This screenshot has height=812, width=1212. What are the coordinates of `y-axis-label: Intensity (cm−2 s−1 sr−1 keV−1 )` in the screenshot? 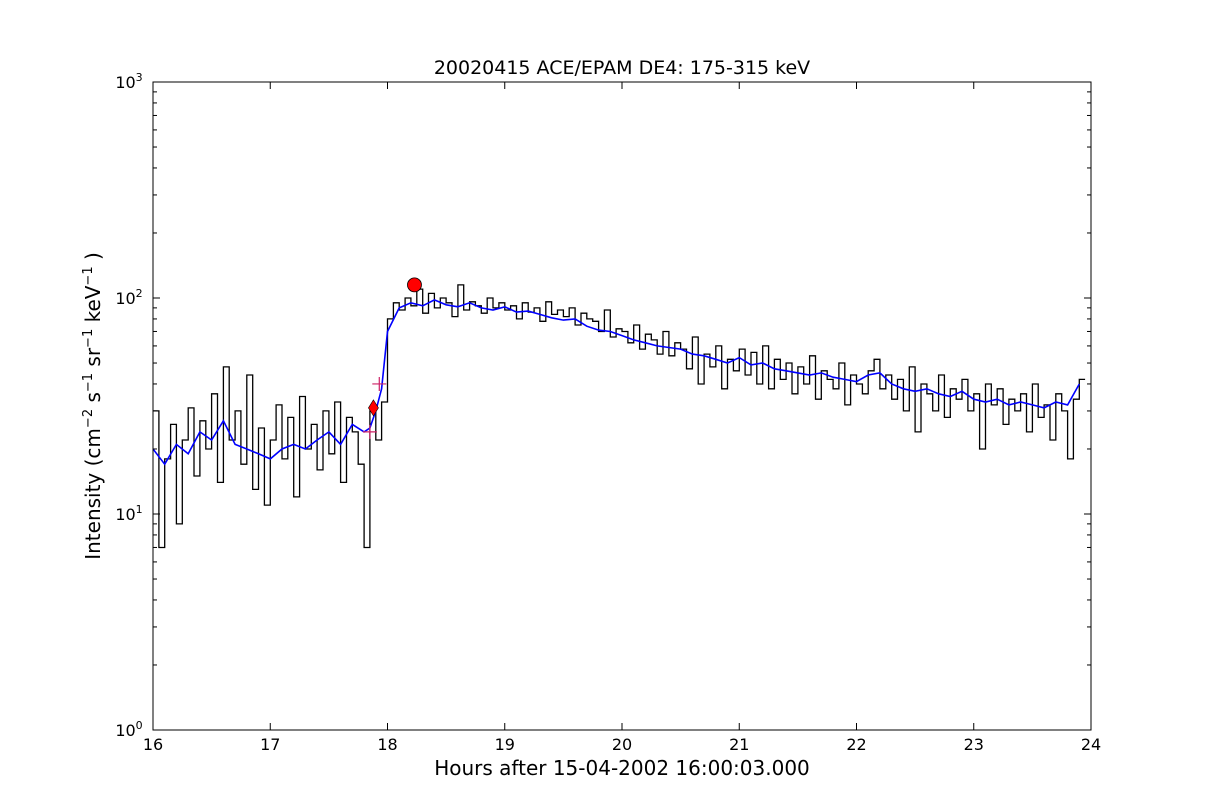 It's located at (93, 406).